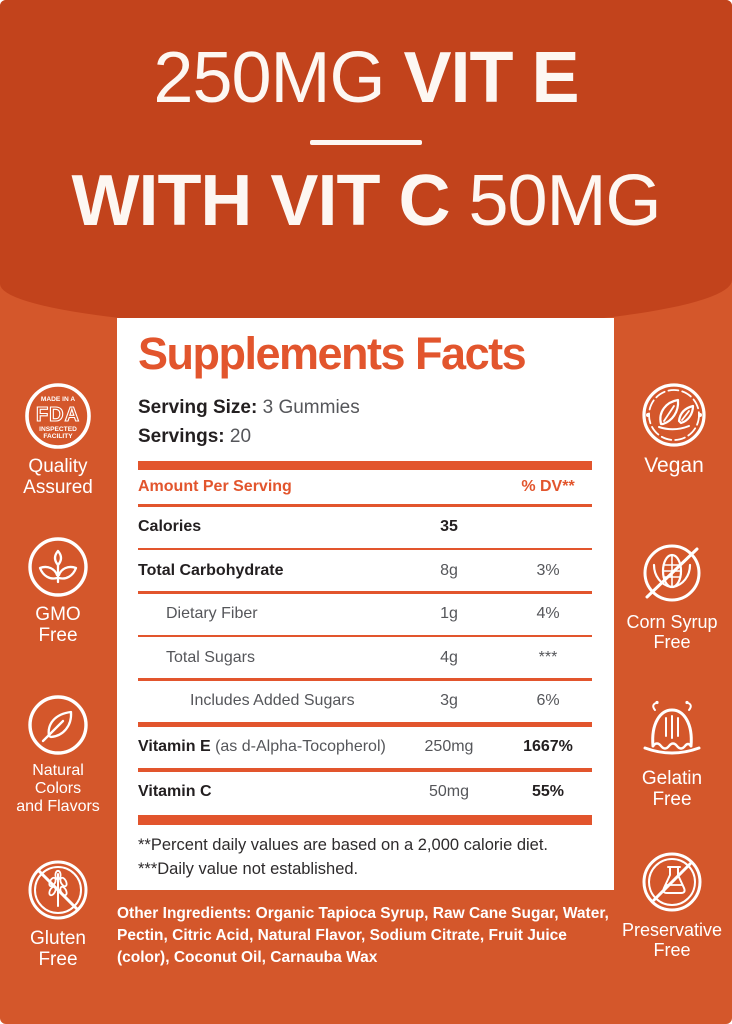 The width and height of the screenshot is (732, 1024). I want to click on badge-label: Quality Assured, so click(58, 477).